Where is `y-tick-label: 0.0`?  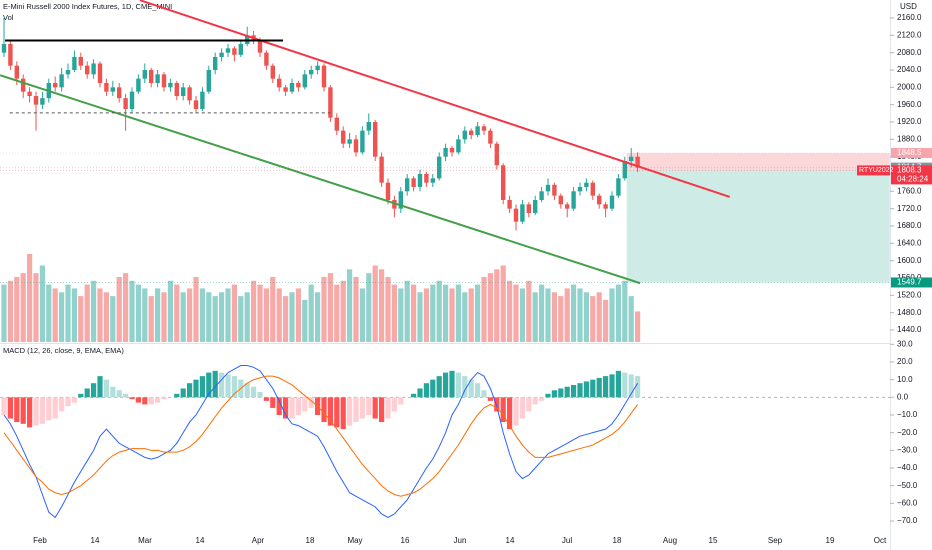 y-tick-label: 0.0 is located at coordinates (903, 396).